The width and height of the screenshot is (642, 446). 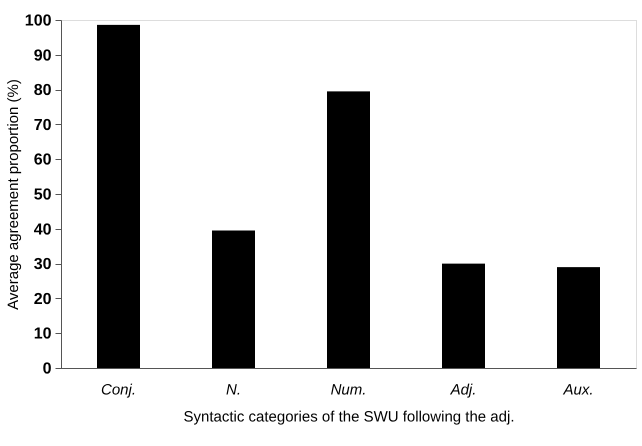 I want to click on y-tick-label: 100, so click(x=38, y=21).